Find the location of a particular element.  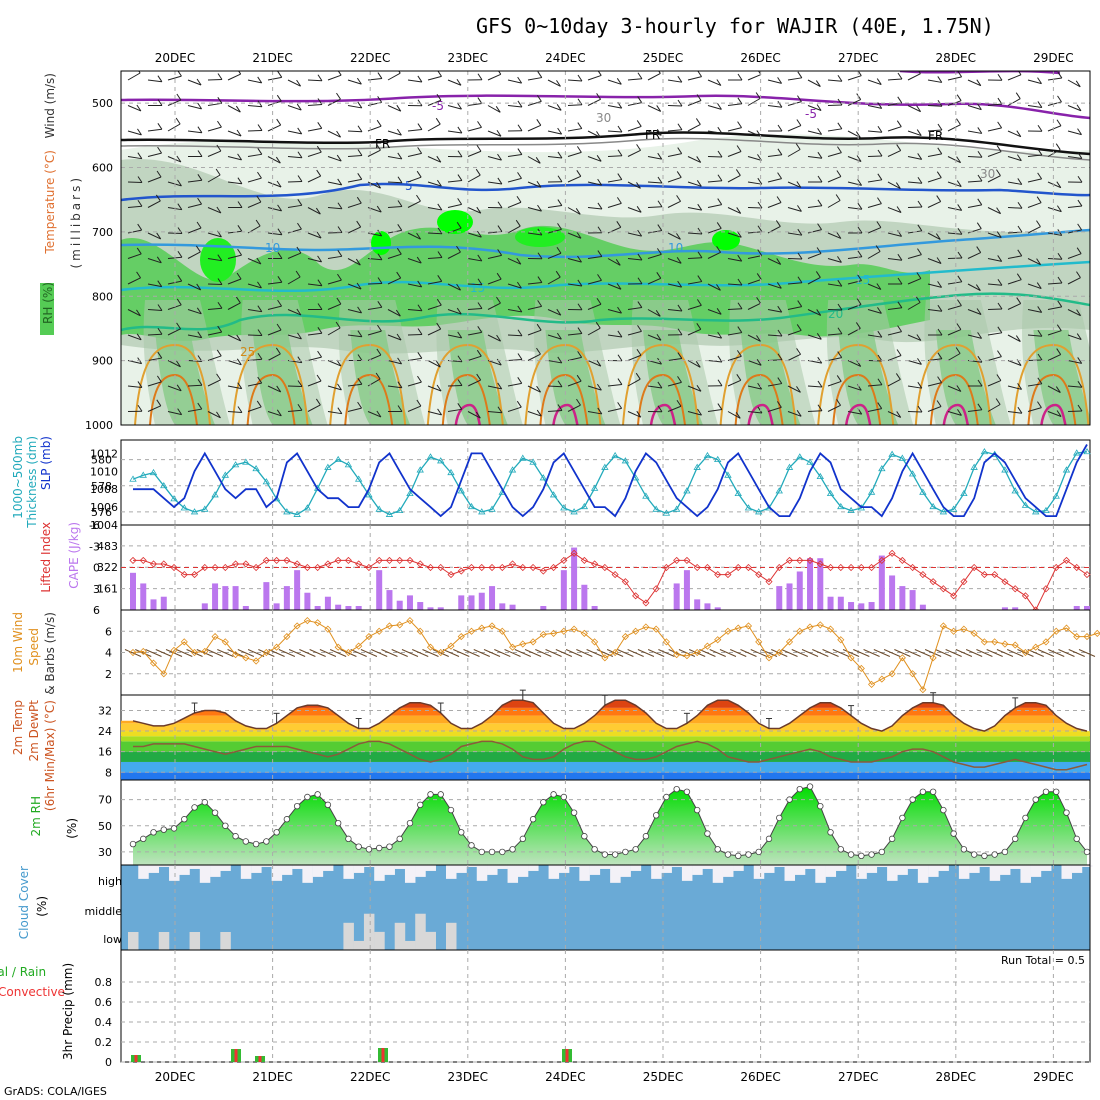

cape-tick-label: 161 is located at coordinates (107, 589).